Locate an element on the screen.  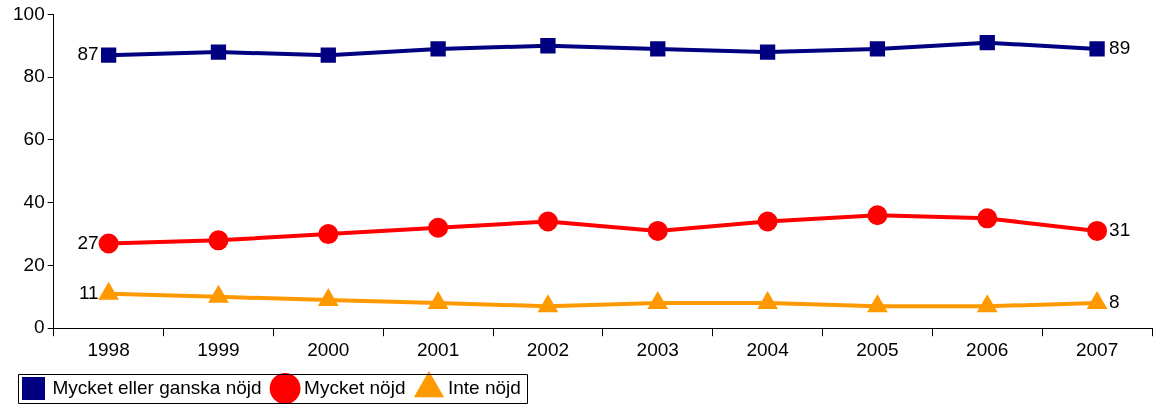
x-tick-label: 1999 is located at coordinates (218, 349).